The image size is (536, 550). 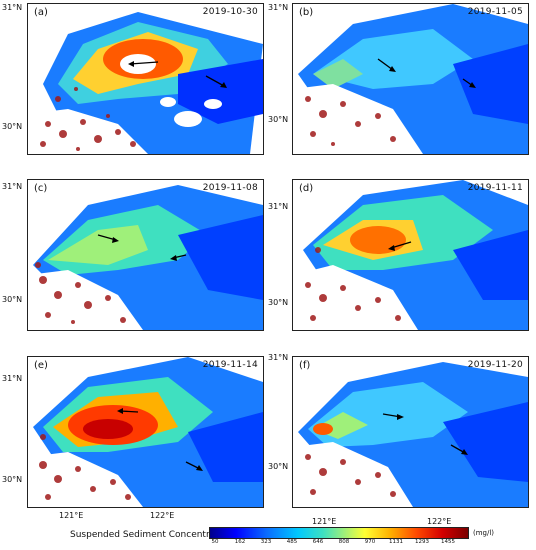 I want to click on colorbar-tick: 970, so click(x=370, y=542).